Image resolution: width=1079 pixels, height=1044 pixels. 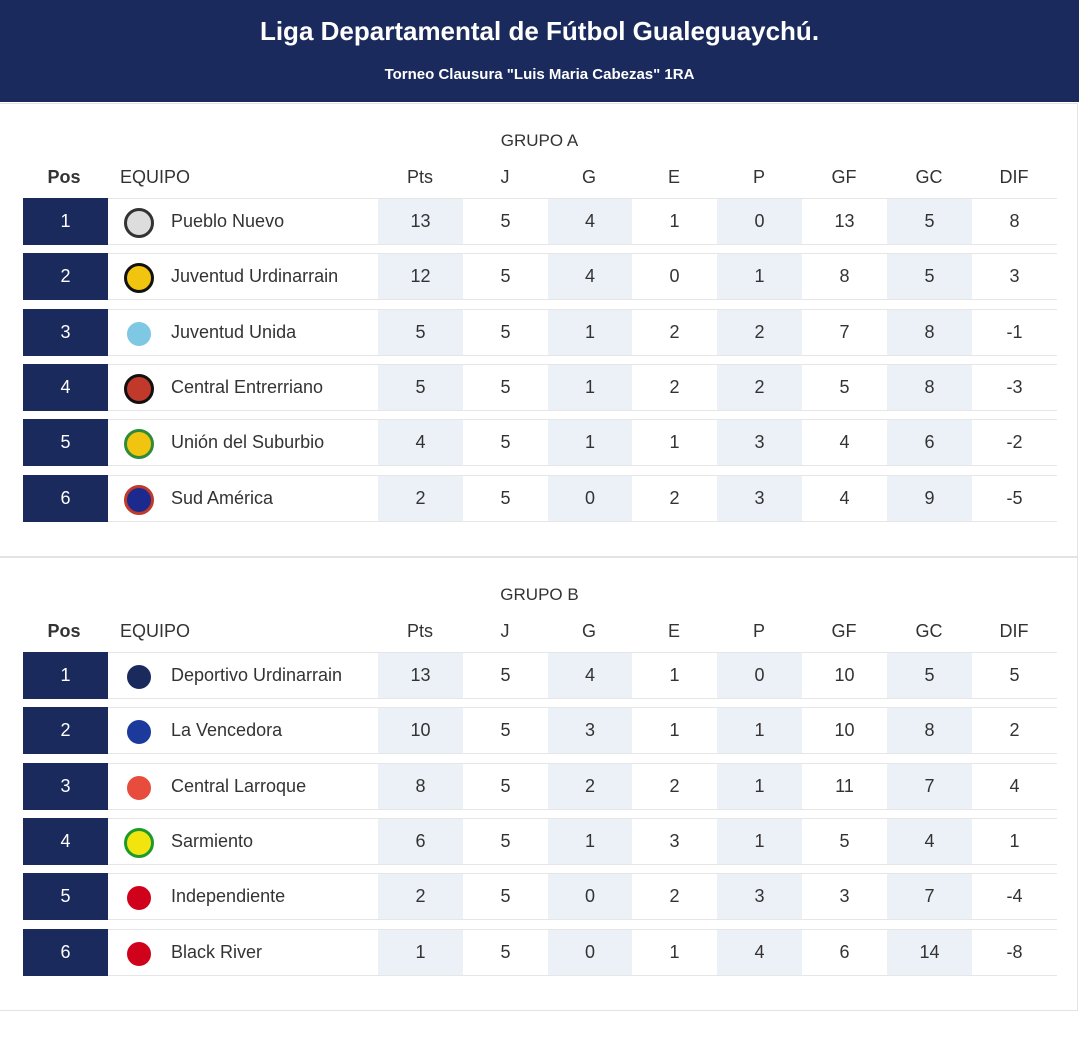 What do you see at coordinates (929, 498) in the screenshot?
I see `cell: 9` at bounding box center [929, 498].